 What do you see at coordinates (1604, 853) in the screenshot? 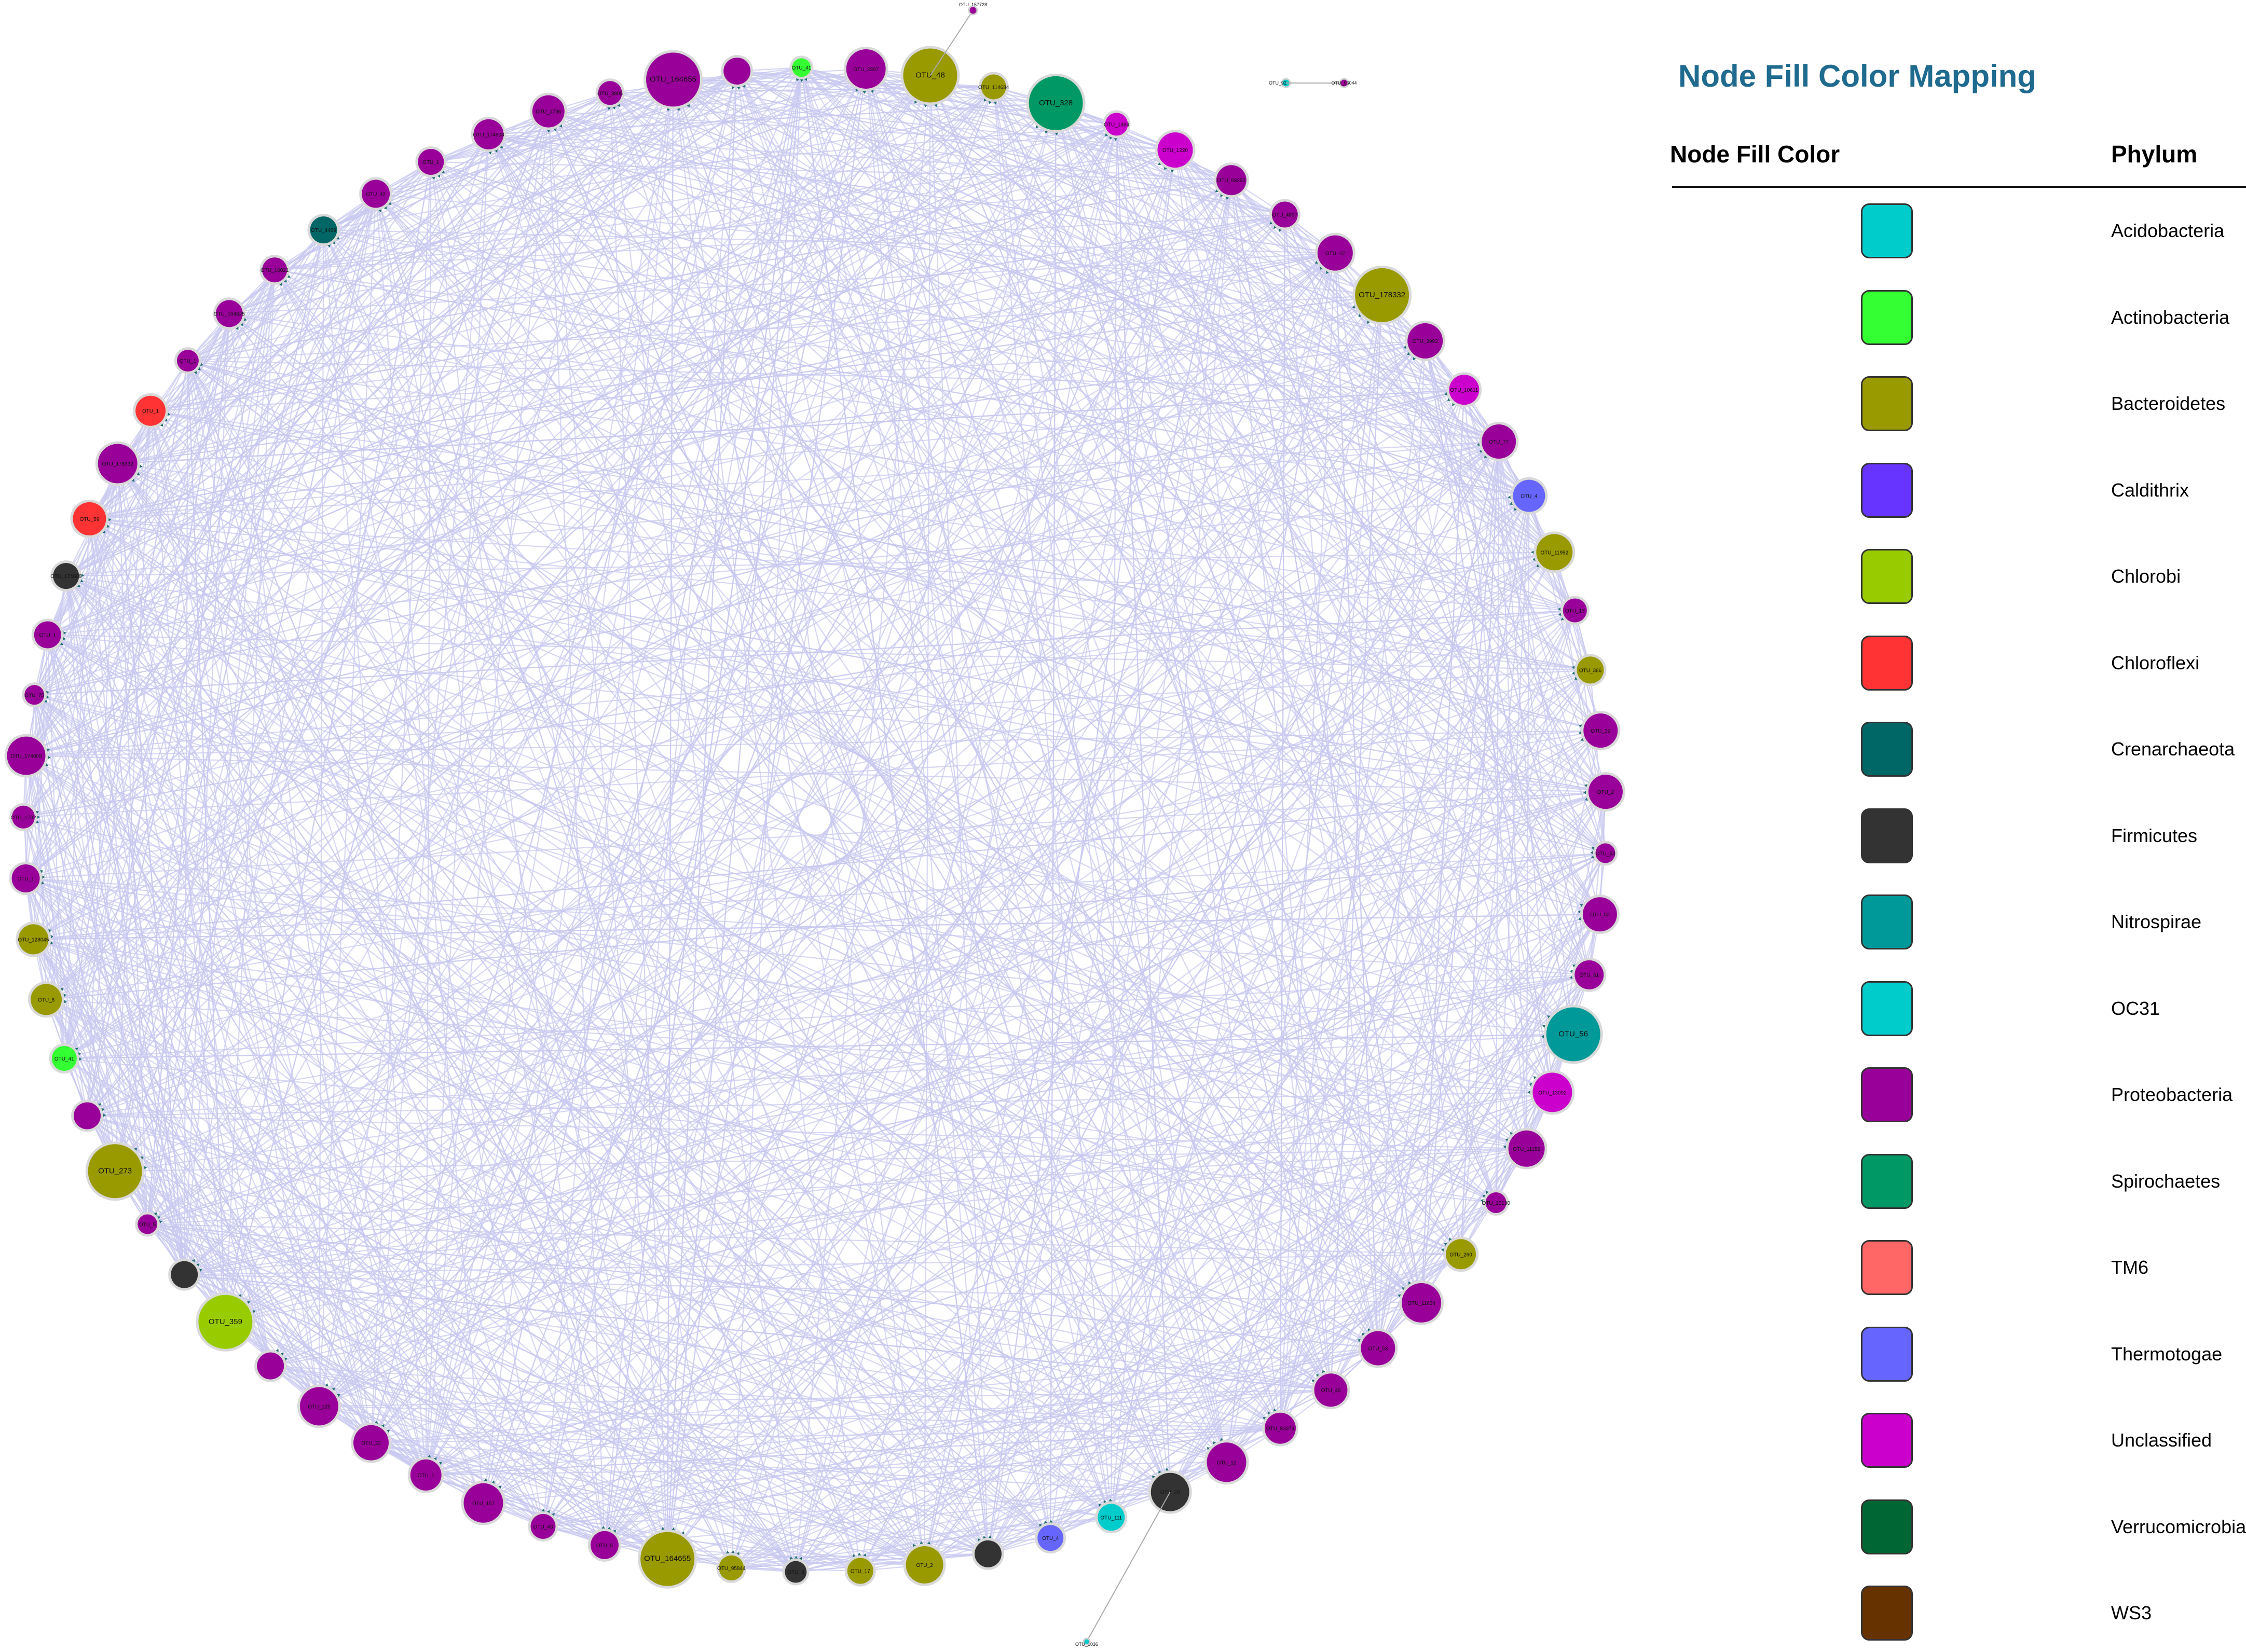
I see `network-node: OTU_54` at bounding box center [1604, 853].